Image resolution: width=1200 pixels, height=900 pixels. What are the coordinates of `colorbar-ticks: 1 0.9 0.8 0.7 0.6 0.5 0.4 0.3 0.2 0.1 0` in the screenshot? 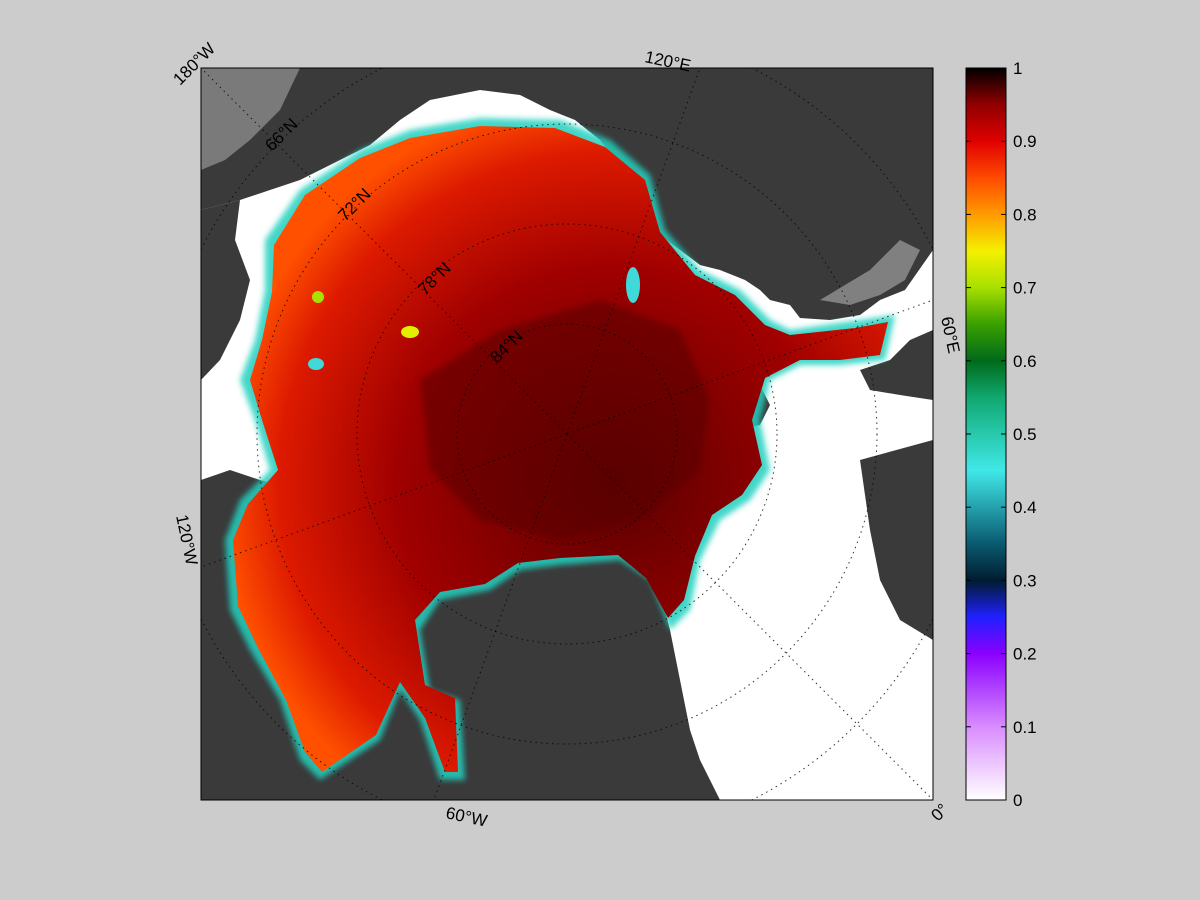 It's located at (1001, 434).